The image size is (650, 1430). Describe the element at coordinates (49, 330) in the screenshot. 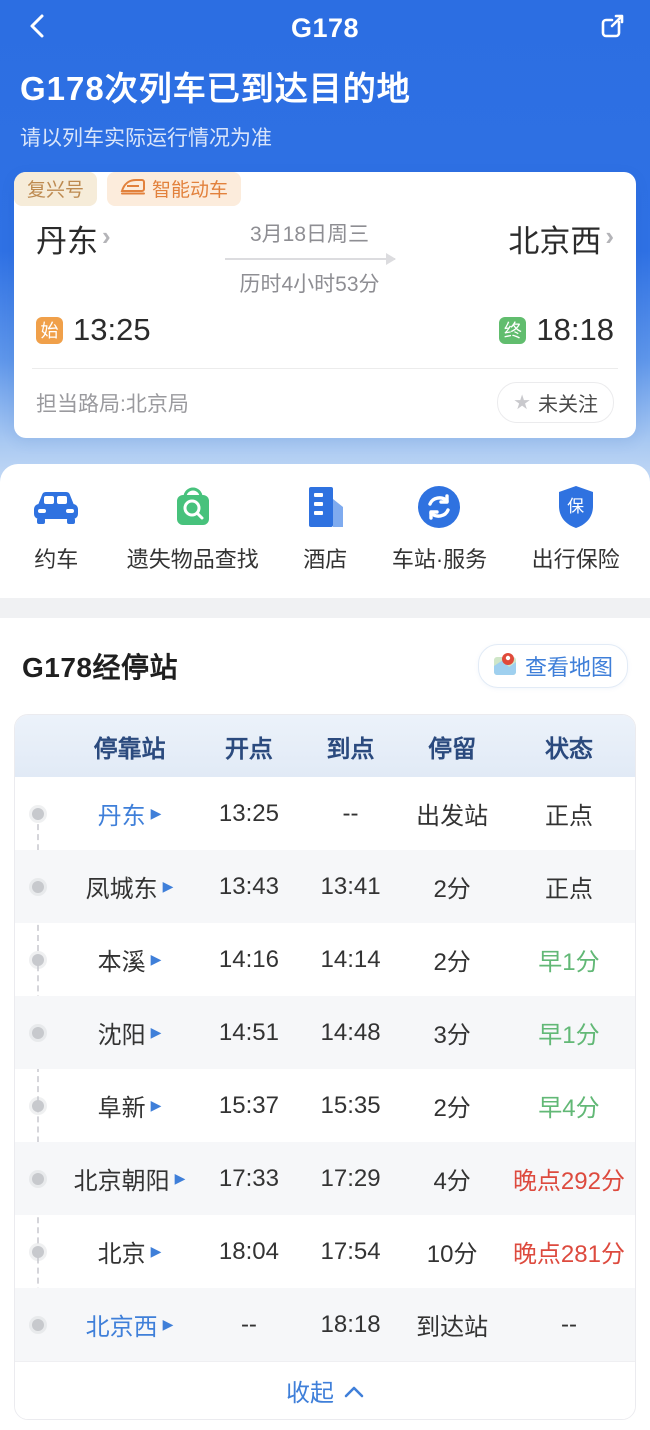

I see `start-badge: 始` at that location.